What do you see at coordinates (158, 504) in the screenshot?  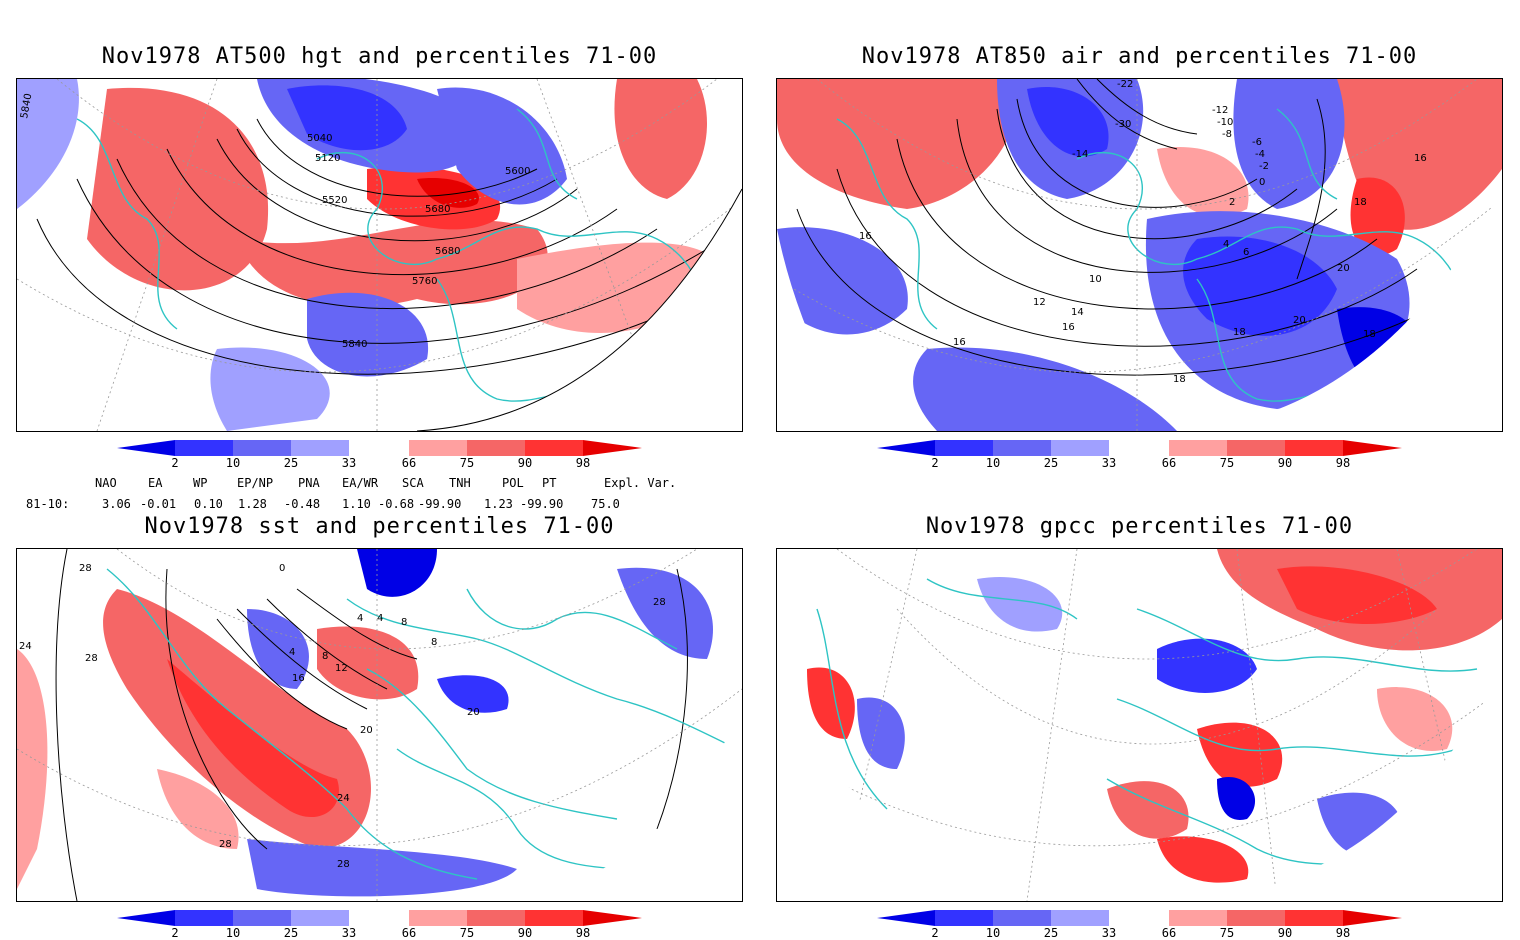 I see `index-value: -0.01` at bounding box center [158, 504].